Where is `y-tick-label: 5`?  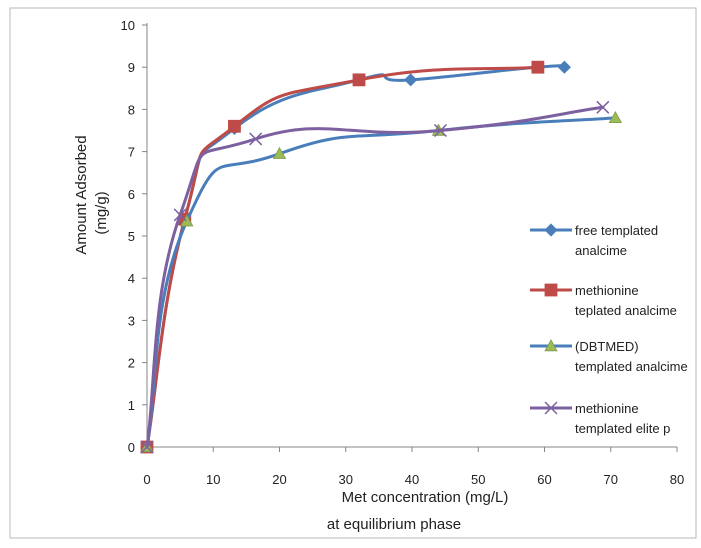
y-tick-label: 5 is located at coordinates (131, 236).